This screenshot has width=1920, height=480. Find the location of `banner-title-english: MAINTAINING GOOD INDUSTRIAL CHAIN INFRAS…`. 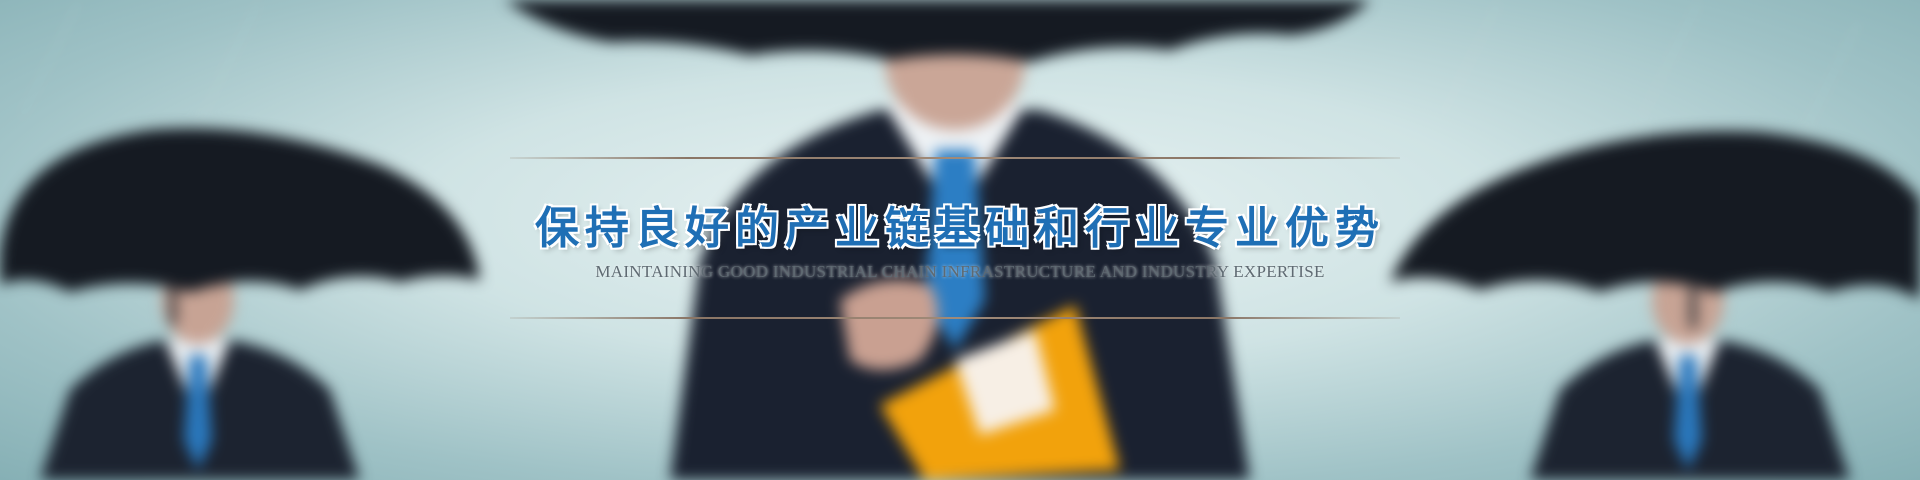

banner-title-english: MAINTAINING GOOD INDUSTRIAL CHAIN INFRAS… is located at coordinates (960, 271).